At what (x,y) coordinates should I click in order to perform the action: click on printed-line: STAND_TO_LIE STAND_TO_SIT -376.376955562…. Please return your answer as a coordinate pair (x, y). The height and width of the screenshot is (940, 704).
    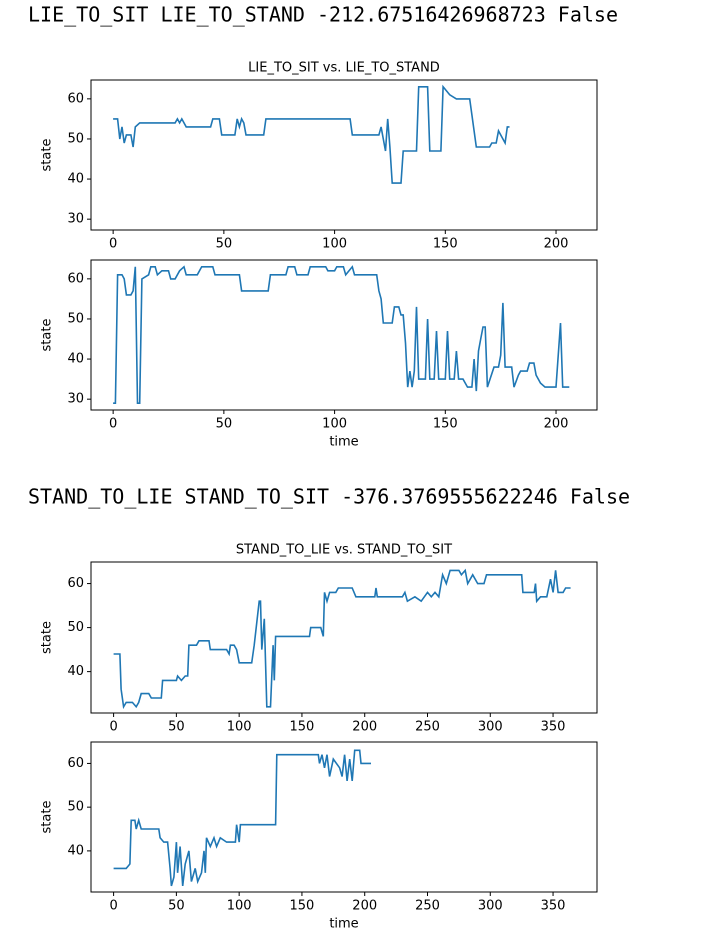
    Looking at the image, I should click on (329, 497).